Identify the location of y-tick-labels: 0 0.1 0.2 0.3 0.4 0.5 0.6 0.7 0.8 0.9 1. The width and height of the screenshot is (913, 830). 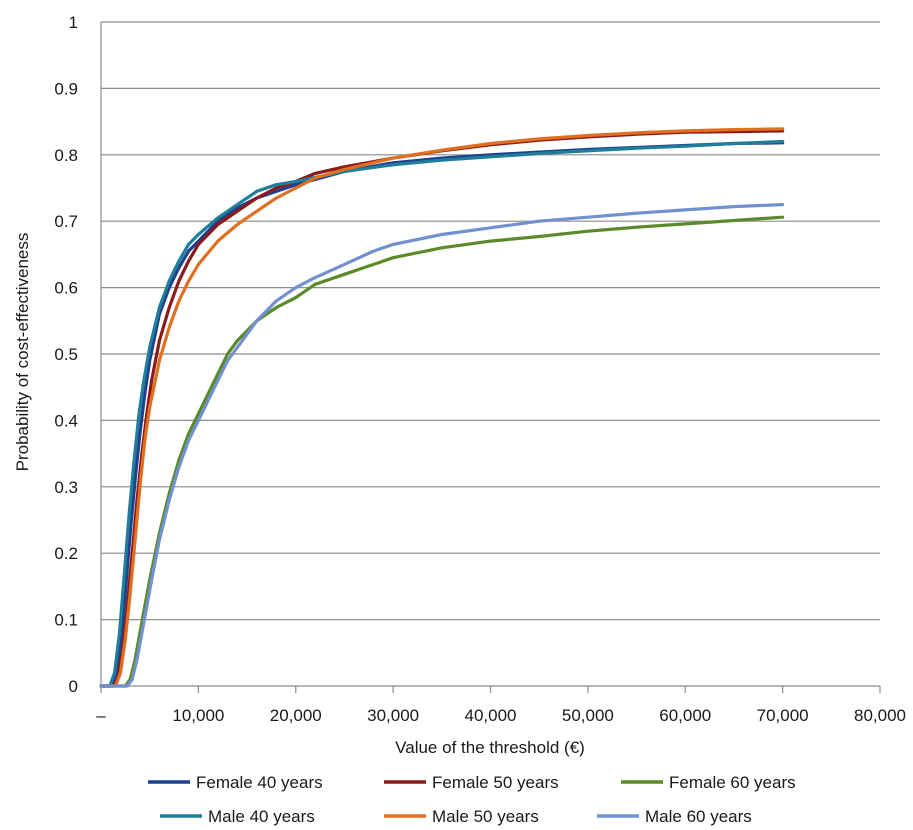
(66, 354).